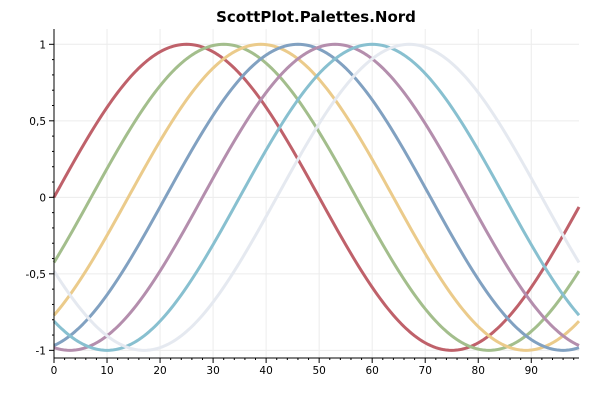 This screenshot has height=400, width=600. What do you see at coordinates (54, 371) in the screenshot?
I see `x-tick-label: 0` at bounding box center [54, 371].